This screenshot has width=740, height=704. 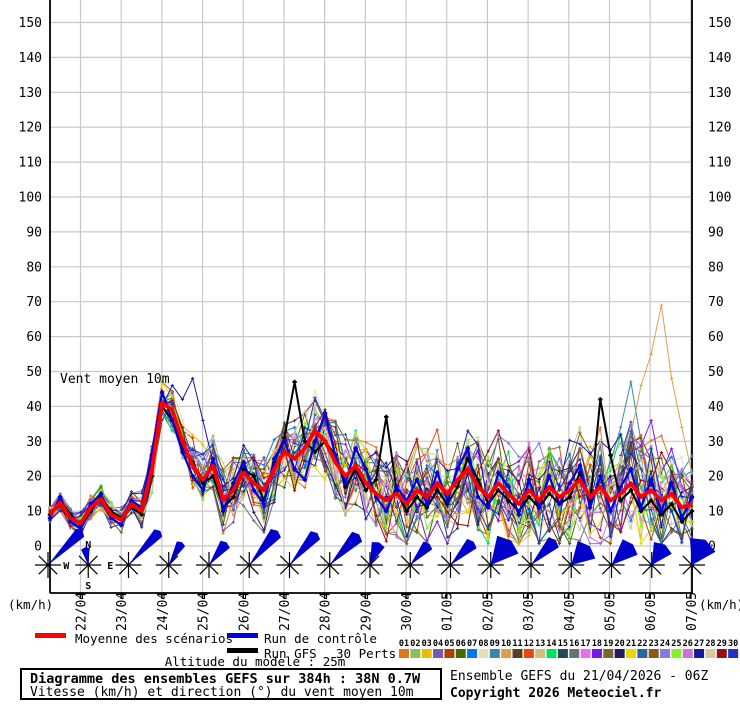 I want to click on y-axis-label: 80, so click(x=34, y=267).